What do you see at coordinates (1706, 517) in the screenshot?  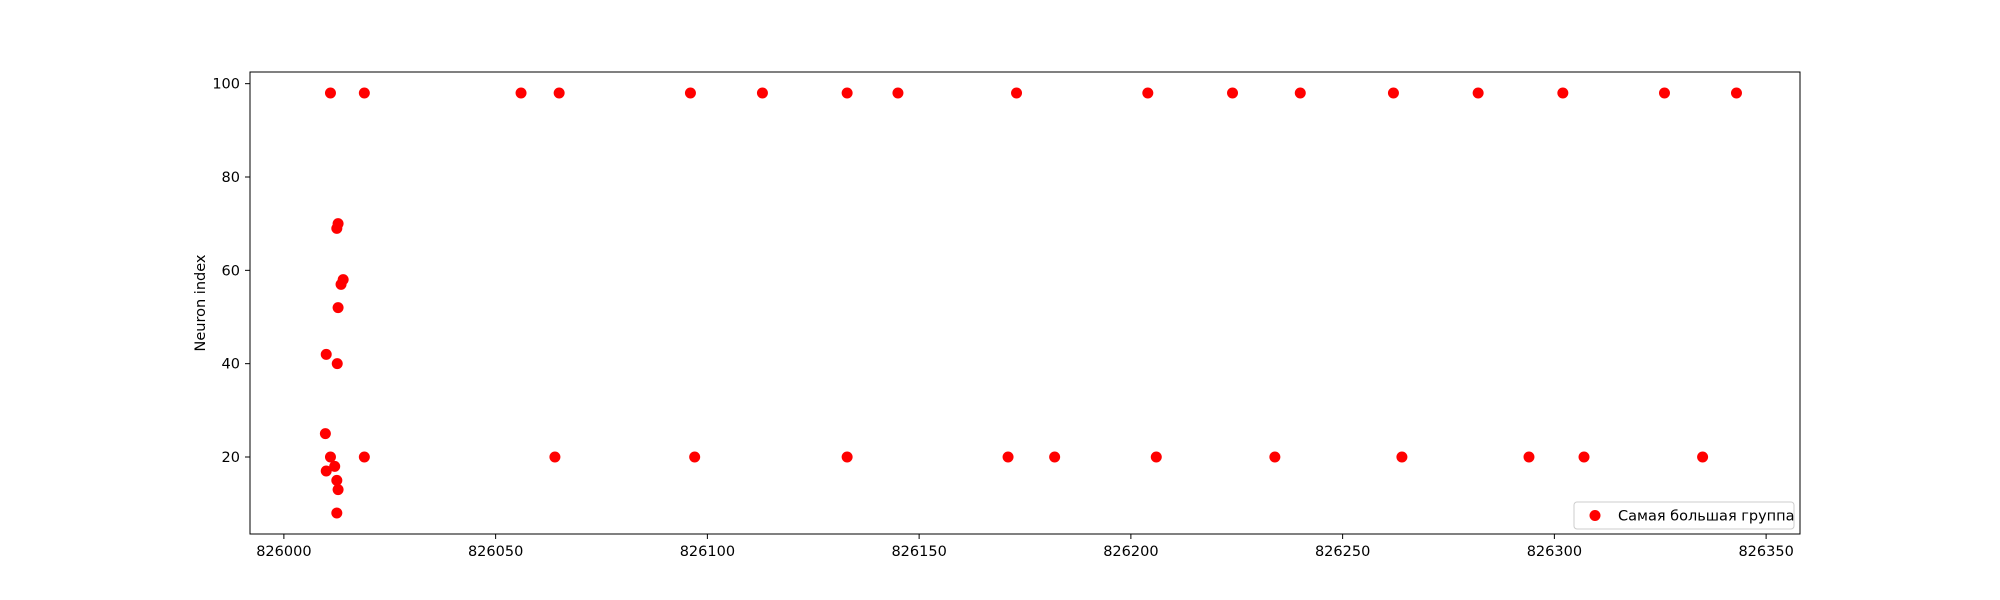 I see `legend-entry-label: Самая большая группа` at bounding box center [1706, 517].